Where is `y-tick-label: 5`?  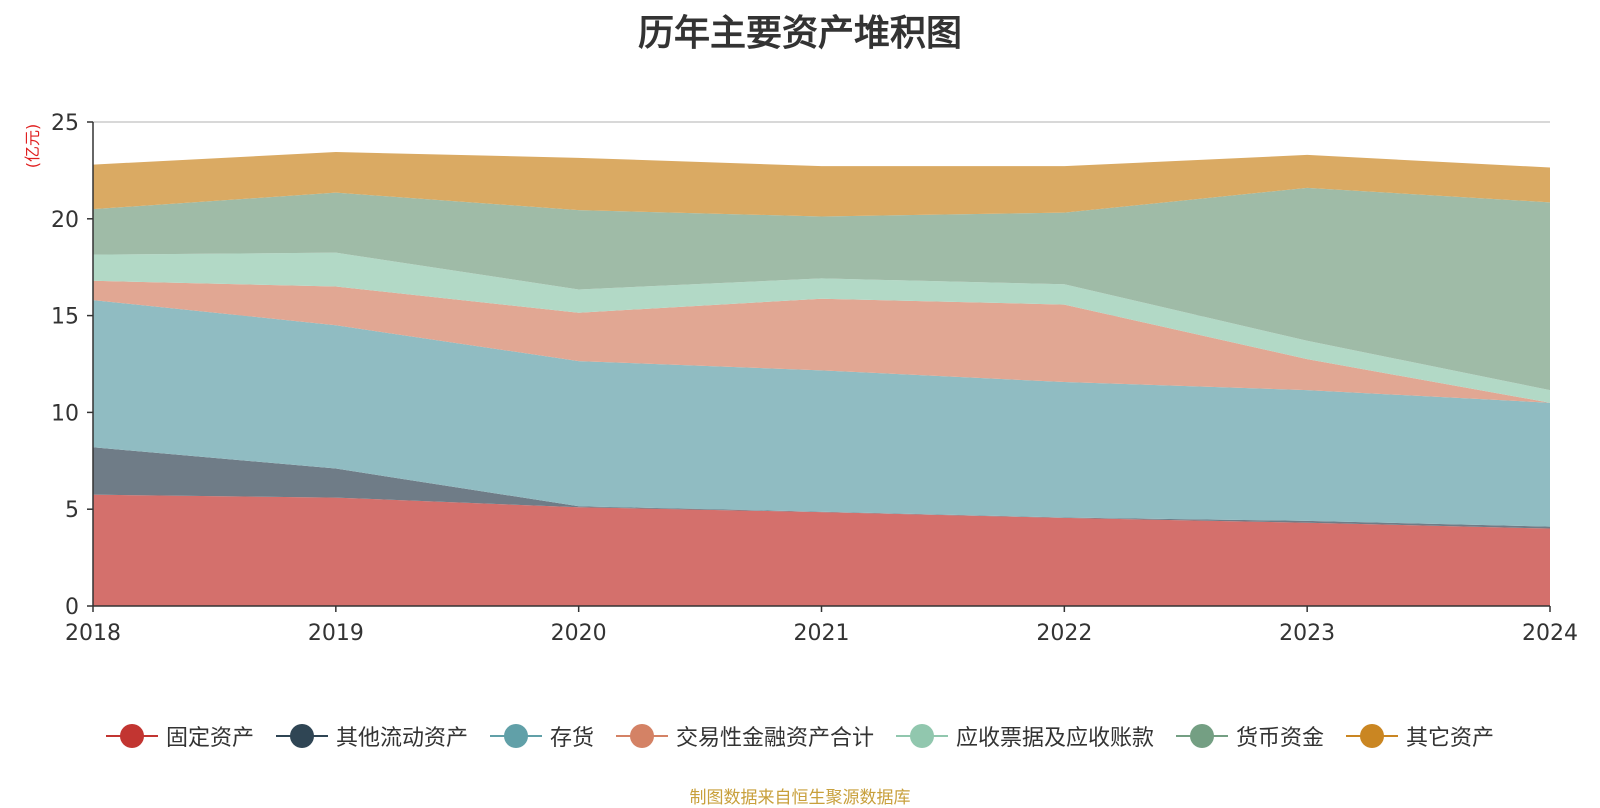 y-tick-label: 5 is located at coordinates (72, 510).